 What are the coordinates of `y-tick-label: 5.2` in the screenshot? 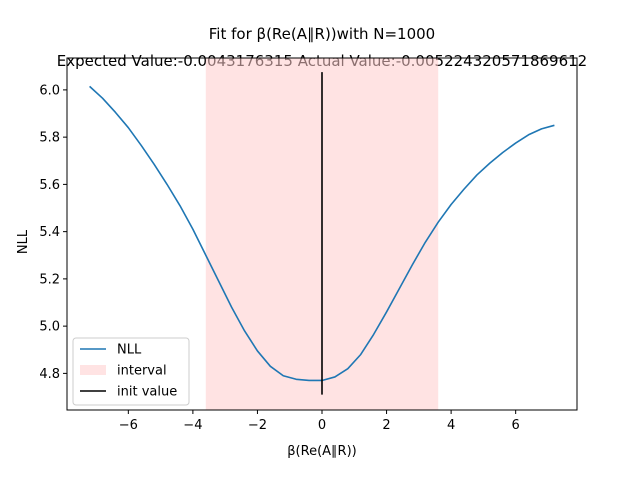 It's located at (49, 279).